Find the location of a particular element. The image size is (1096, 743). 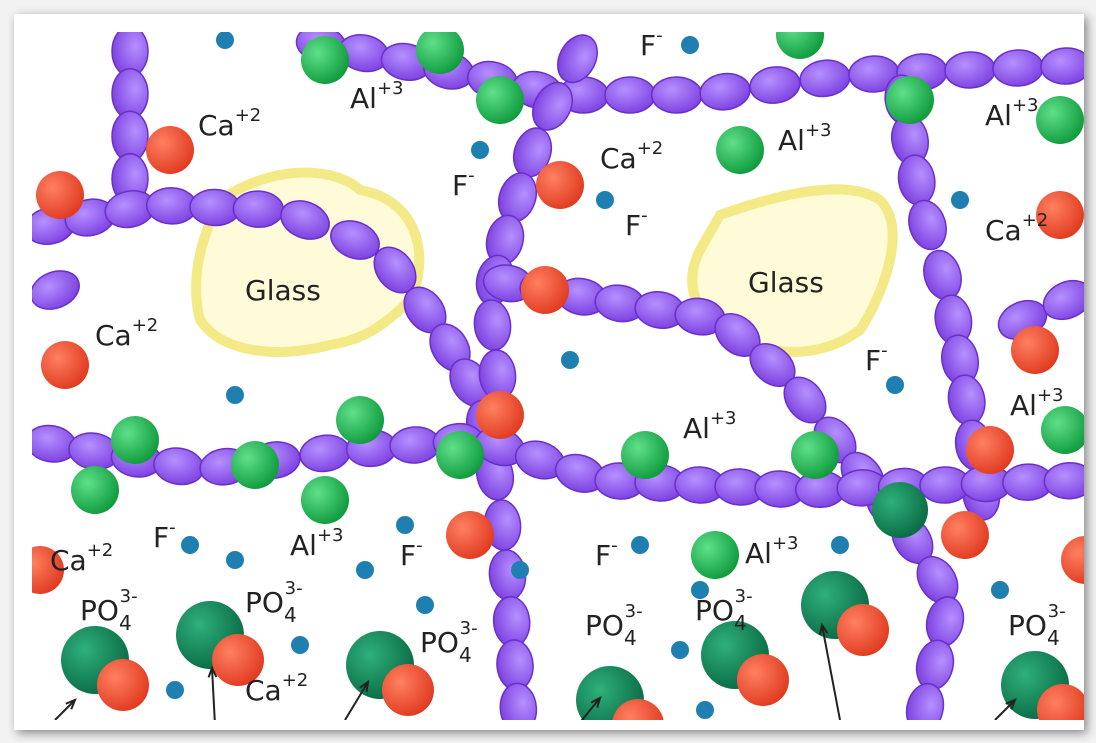

dark-sphere is located at coordinates (900, 510).